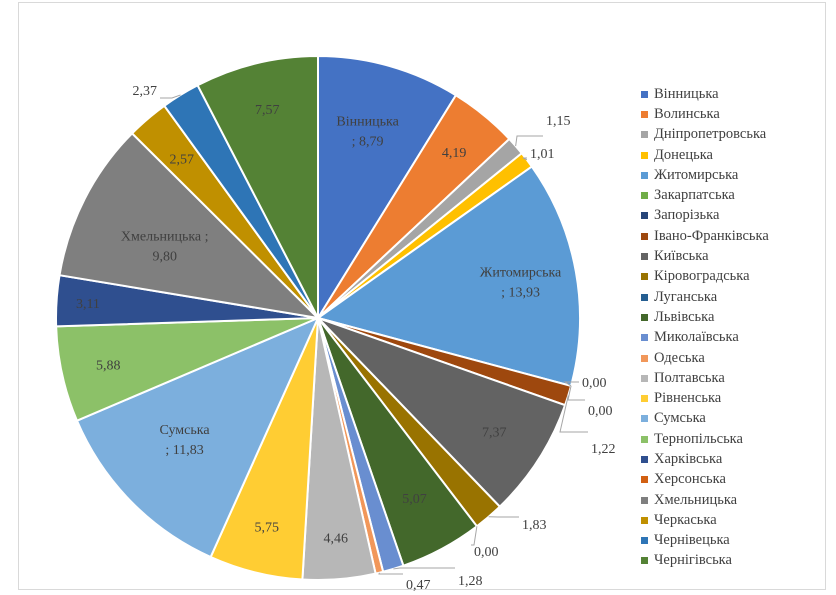 The height and width of the screenshot is (595, 836). I want to click on legend-item: Кіровоградська, so click(705, 277).